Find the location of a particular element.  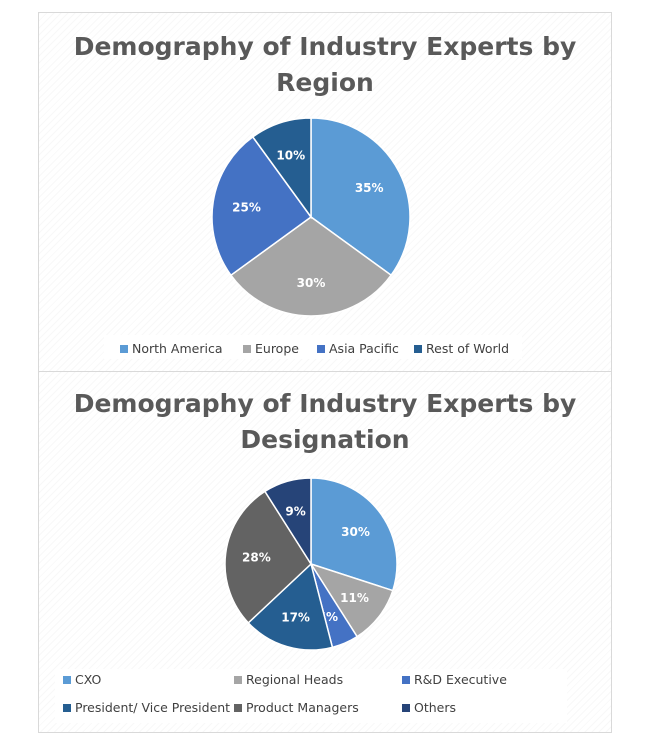

pie-slice-asia-pacific is located at coordinates (262, 206).